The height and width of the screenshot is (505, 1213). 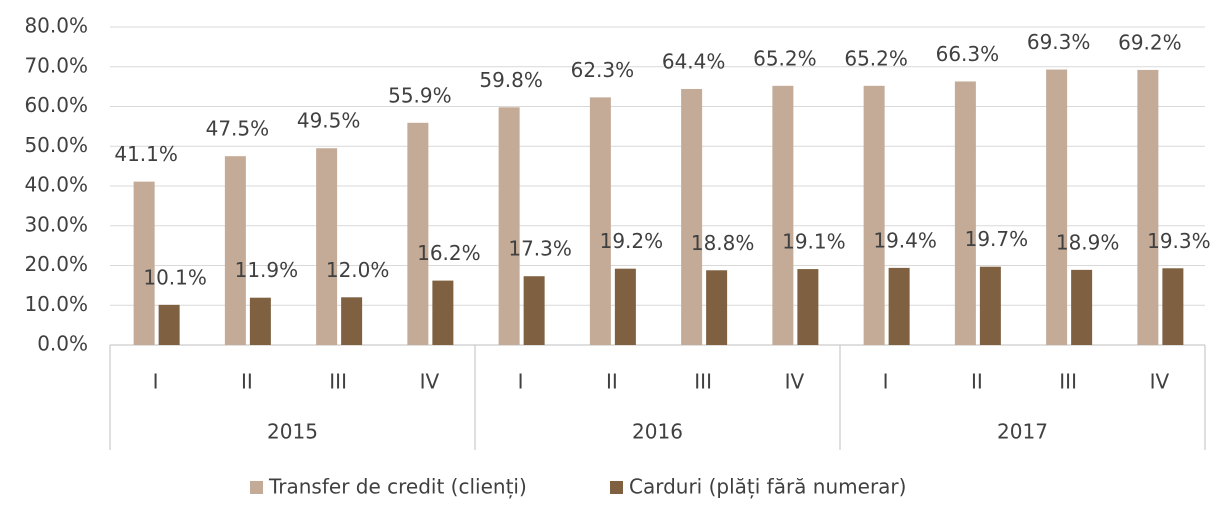 What do you see at coordinates (968, 54) in the screenshot?
I see `data-label: 66.3%` at bounding box center [968, 54].